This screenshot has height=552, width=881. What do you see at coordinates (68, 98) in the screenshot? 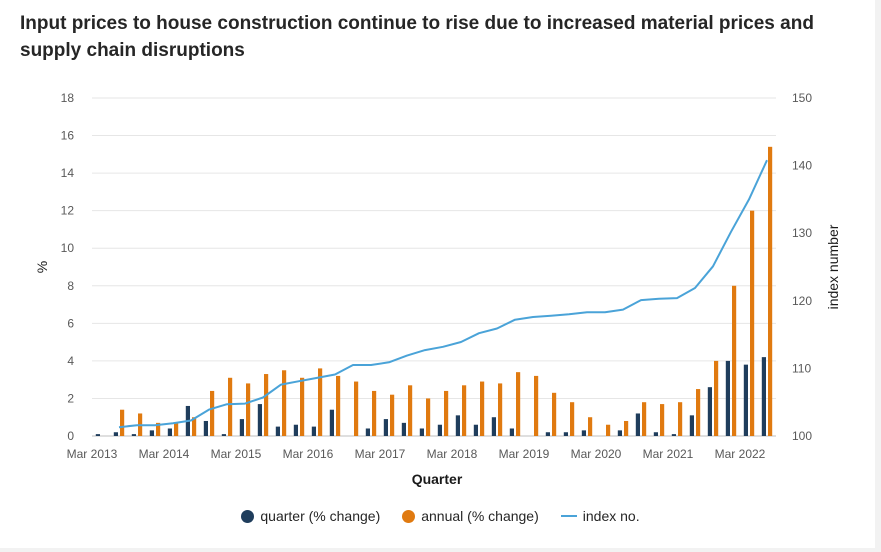
I see `y-tick-label: 18` at bounding box center [68, 98].